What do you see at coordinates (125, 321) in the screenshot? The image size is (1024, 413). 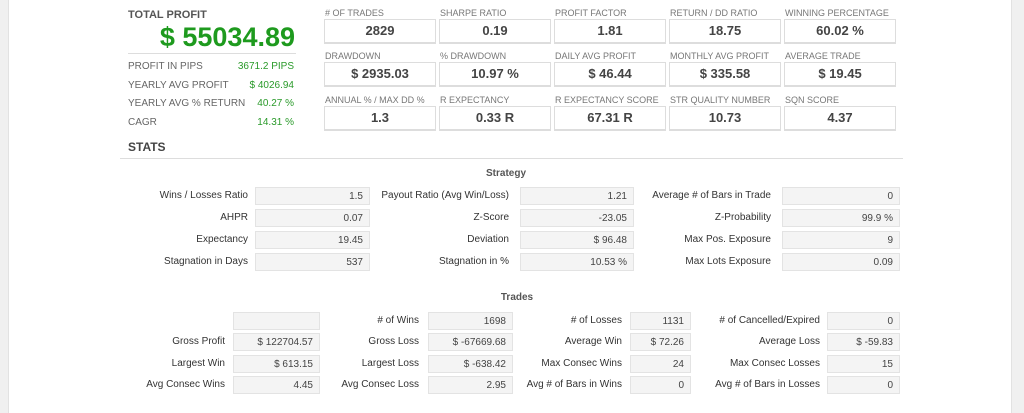 I see `trade-label` at bounding box center [125, 321].